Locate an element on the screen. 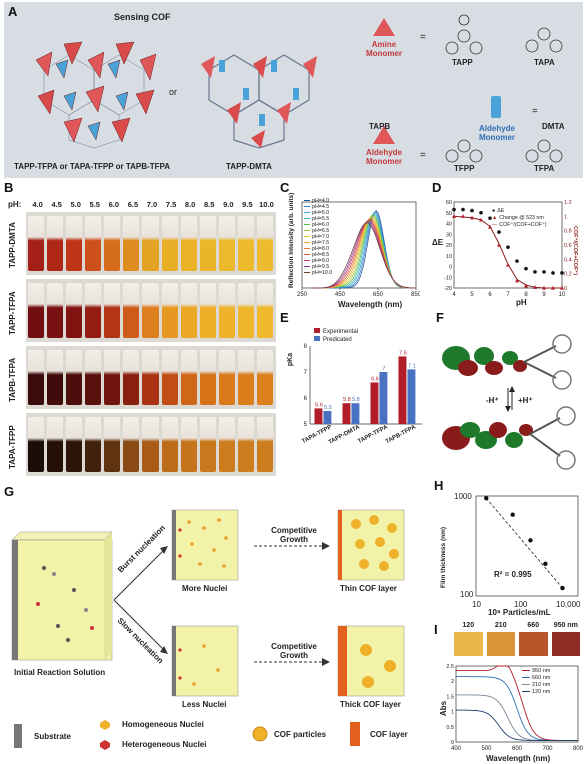 This screenshot has height=764, width=587. equals-1: = is located at coordinates (423, 37).